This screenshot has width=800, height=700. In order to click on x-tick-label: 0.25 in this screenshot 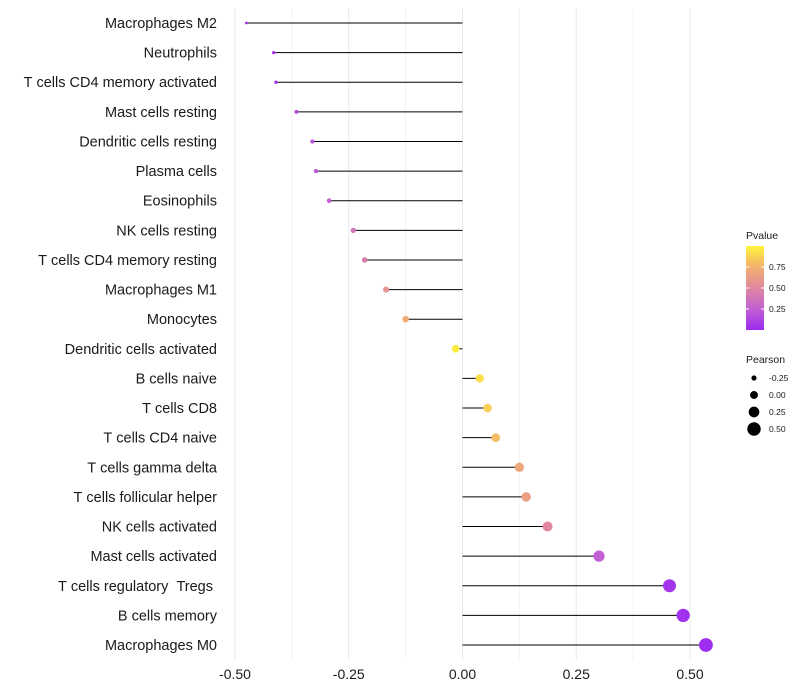, I will do `click(576, 674)`.